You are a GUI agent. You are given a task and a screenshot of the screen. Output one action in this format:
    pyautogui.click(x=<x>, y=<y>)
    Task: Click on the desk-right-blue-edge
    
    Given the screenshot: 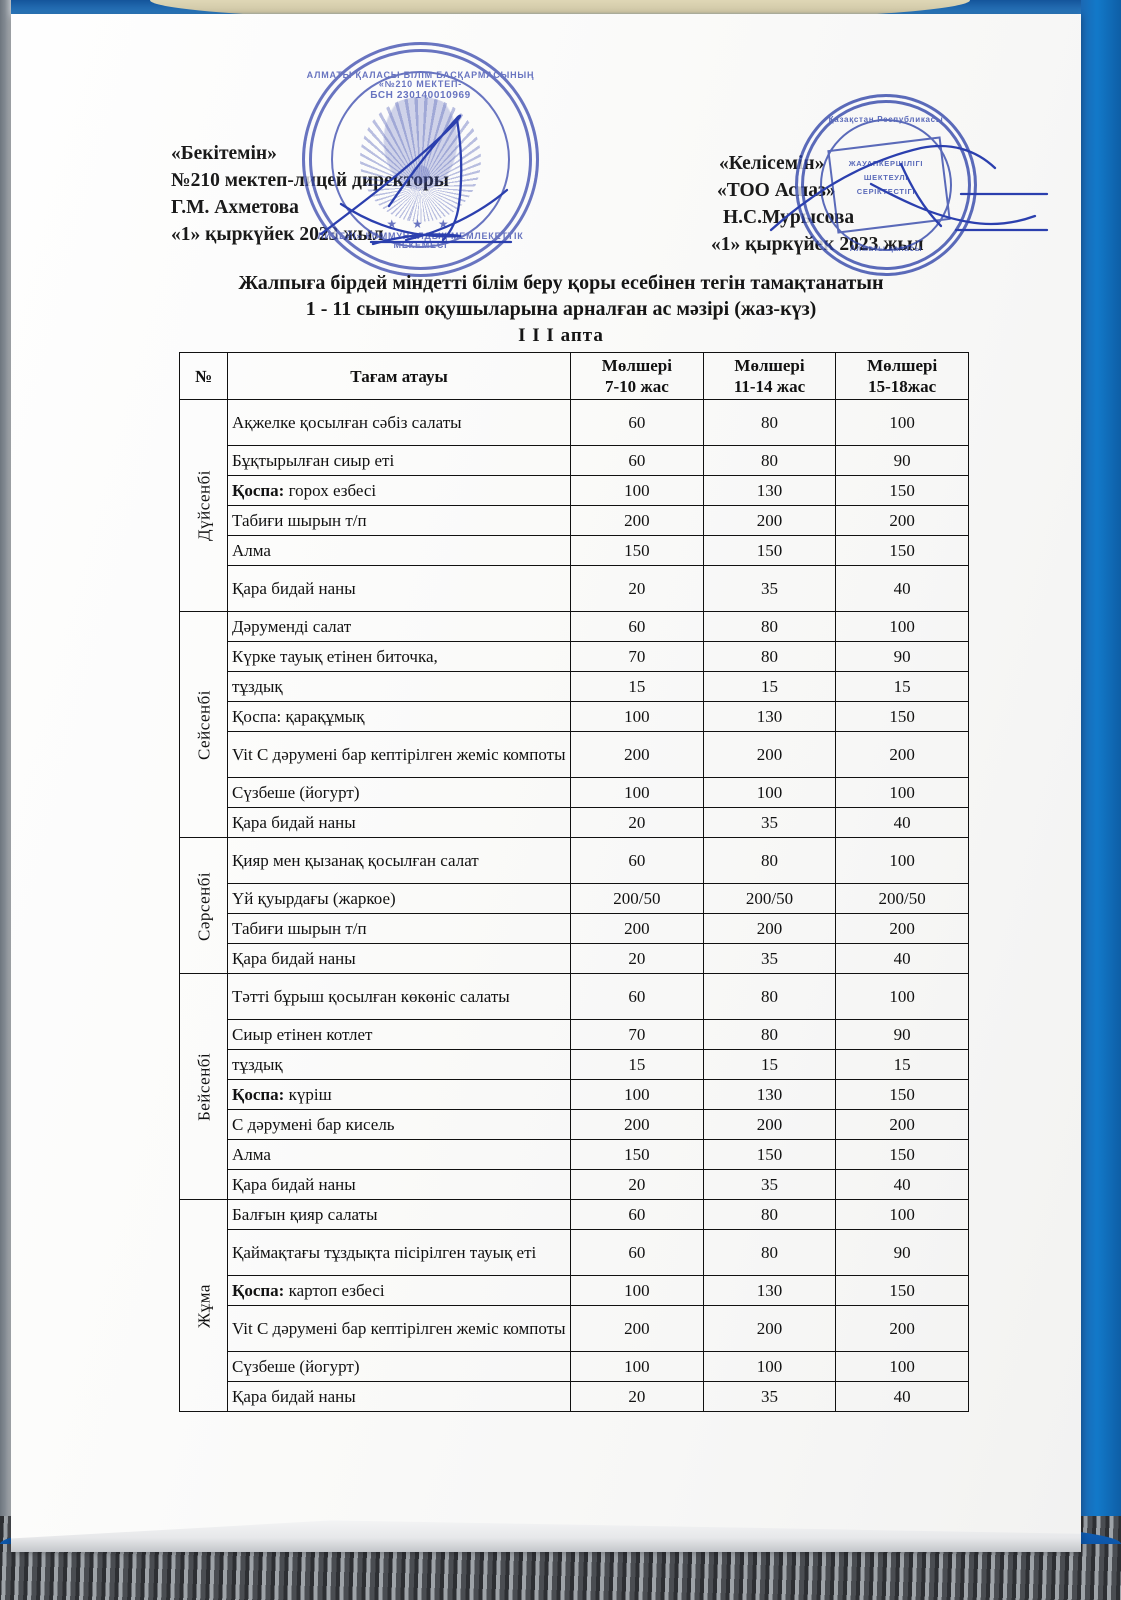 What is the action you would take?
    pyautogui.click(x=1101, y=800)
    